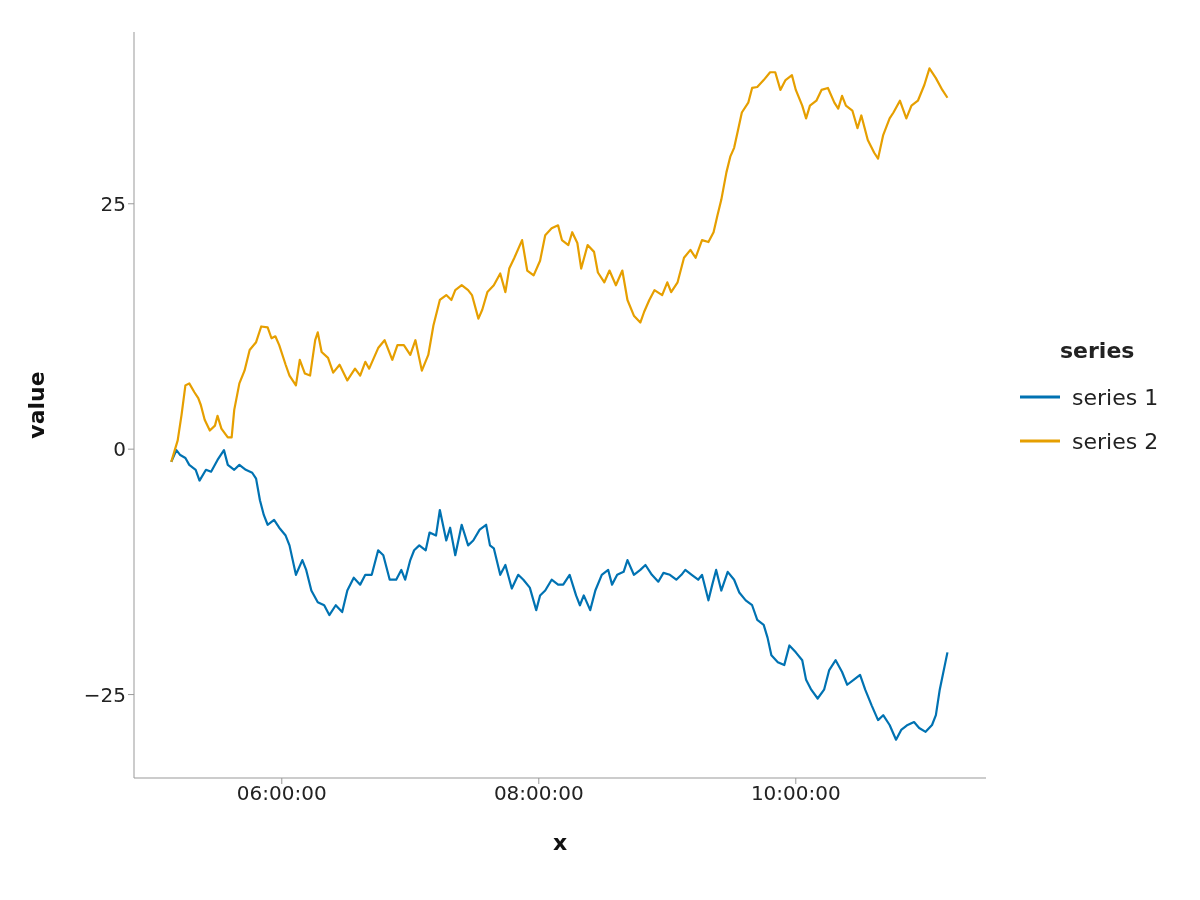 The width and height of the screenshot is (1200, 900). I want to click on y-tick-label: −25, so click(104, 694).